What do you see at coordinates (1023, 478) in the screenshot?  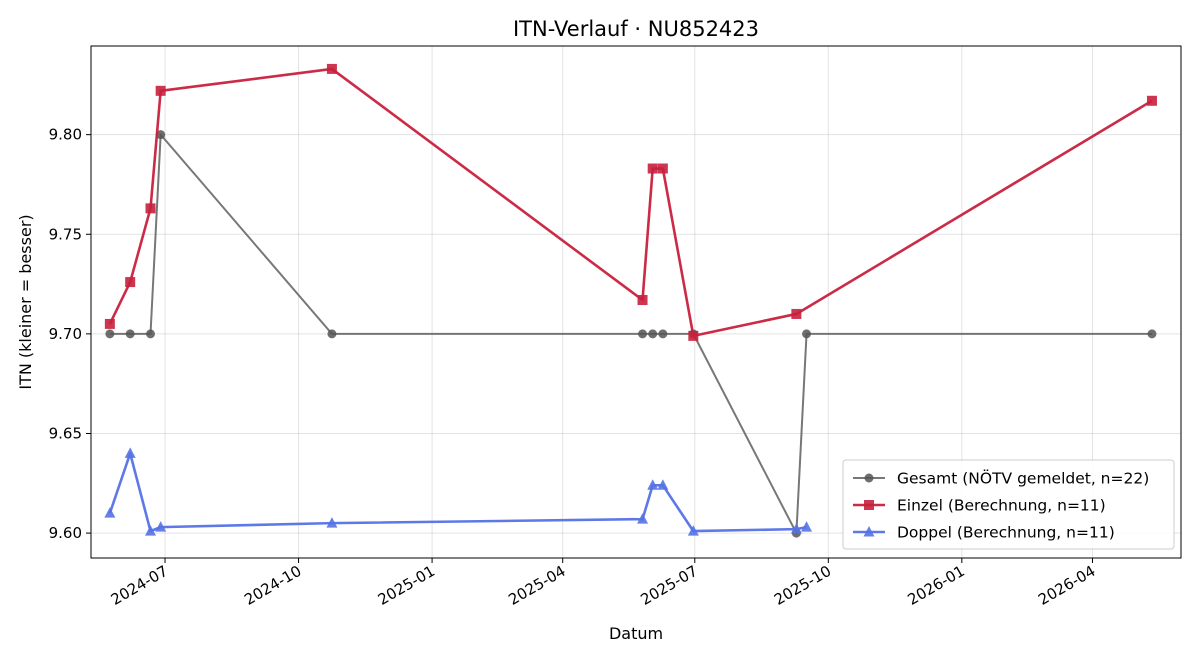 I see `legend-label: Gesamt (NÖTV gemeldet, n=22)` at bounding box center [1023, 478].